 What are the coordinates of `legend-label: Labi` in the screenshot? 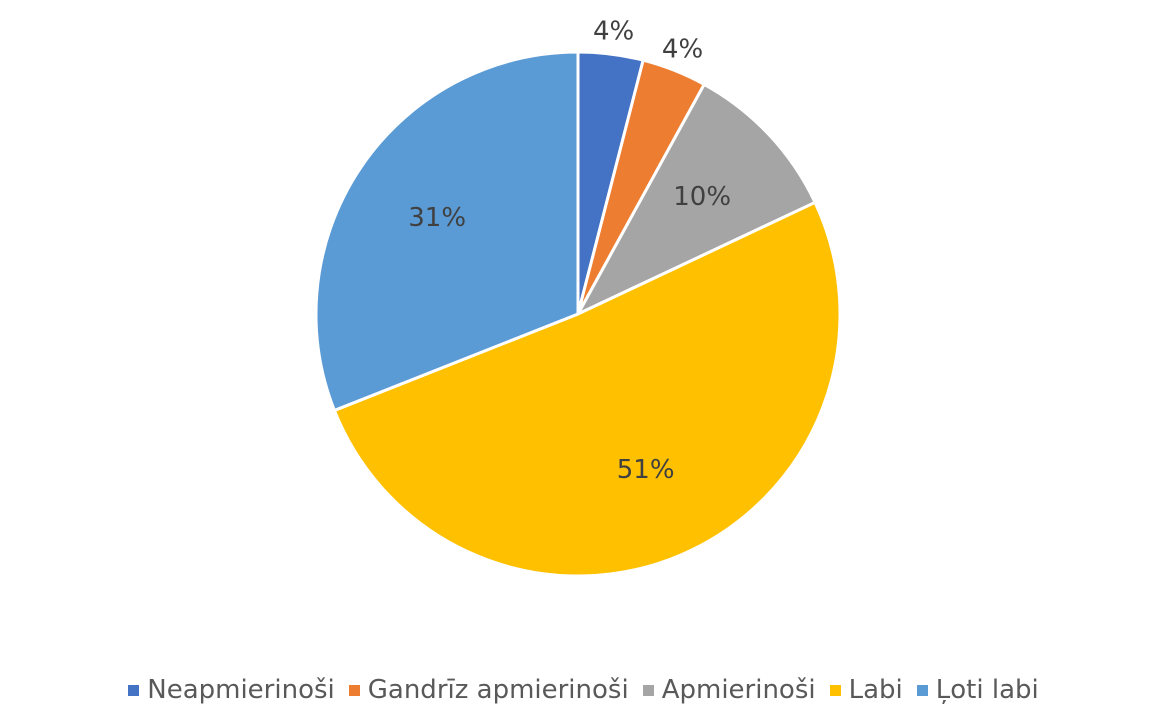 It's located at (875, 690).